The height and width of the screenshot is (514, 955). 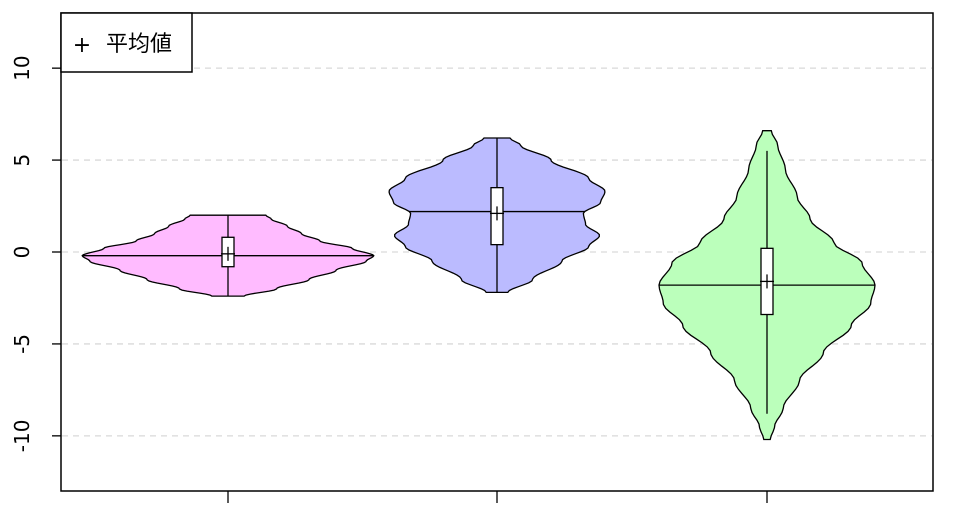 I want to click on legend-symbol: +, so click(x=82, y=45).